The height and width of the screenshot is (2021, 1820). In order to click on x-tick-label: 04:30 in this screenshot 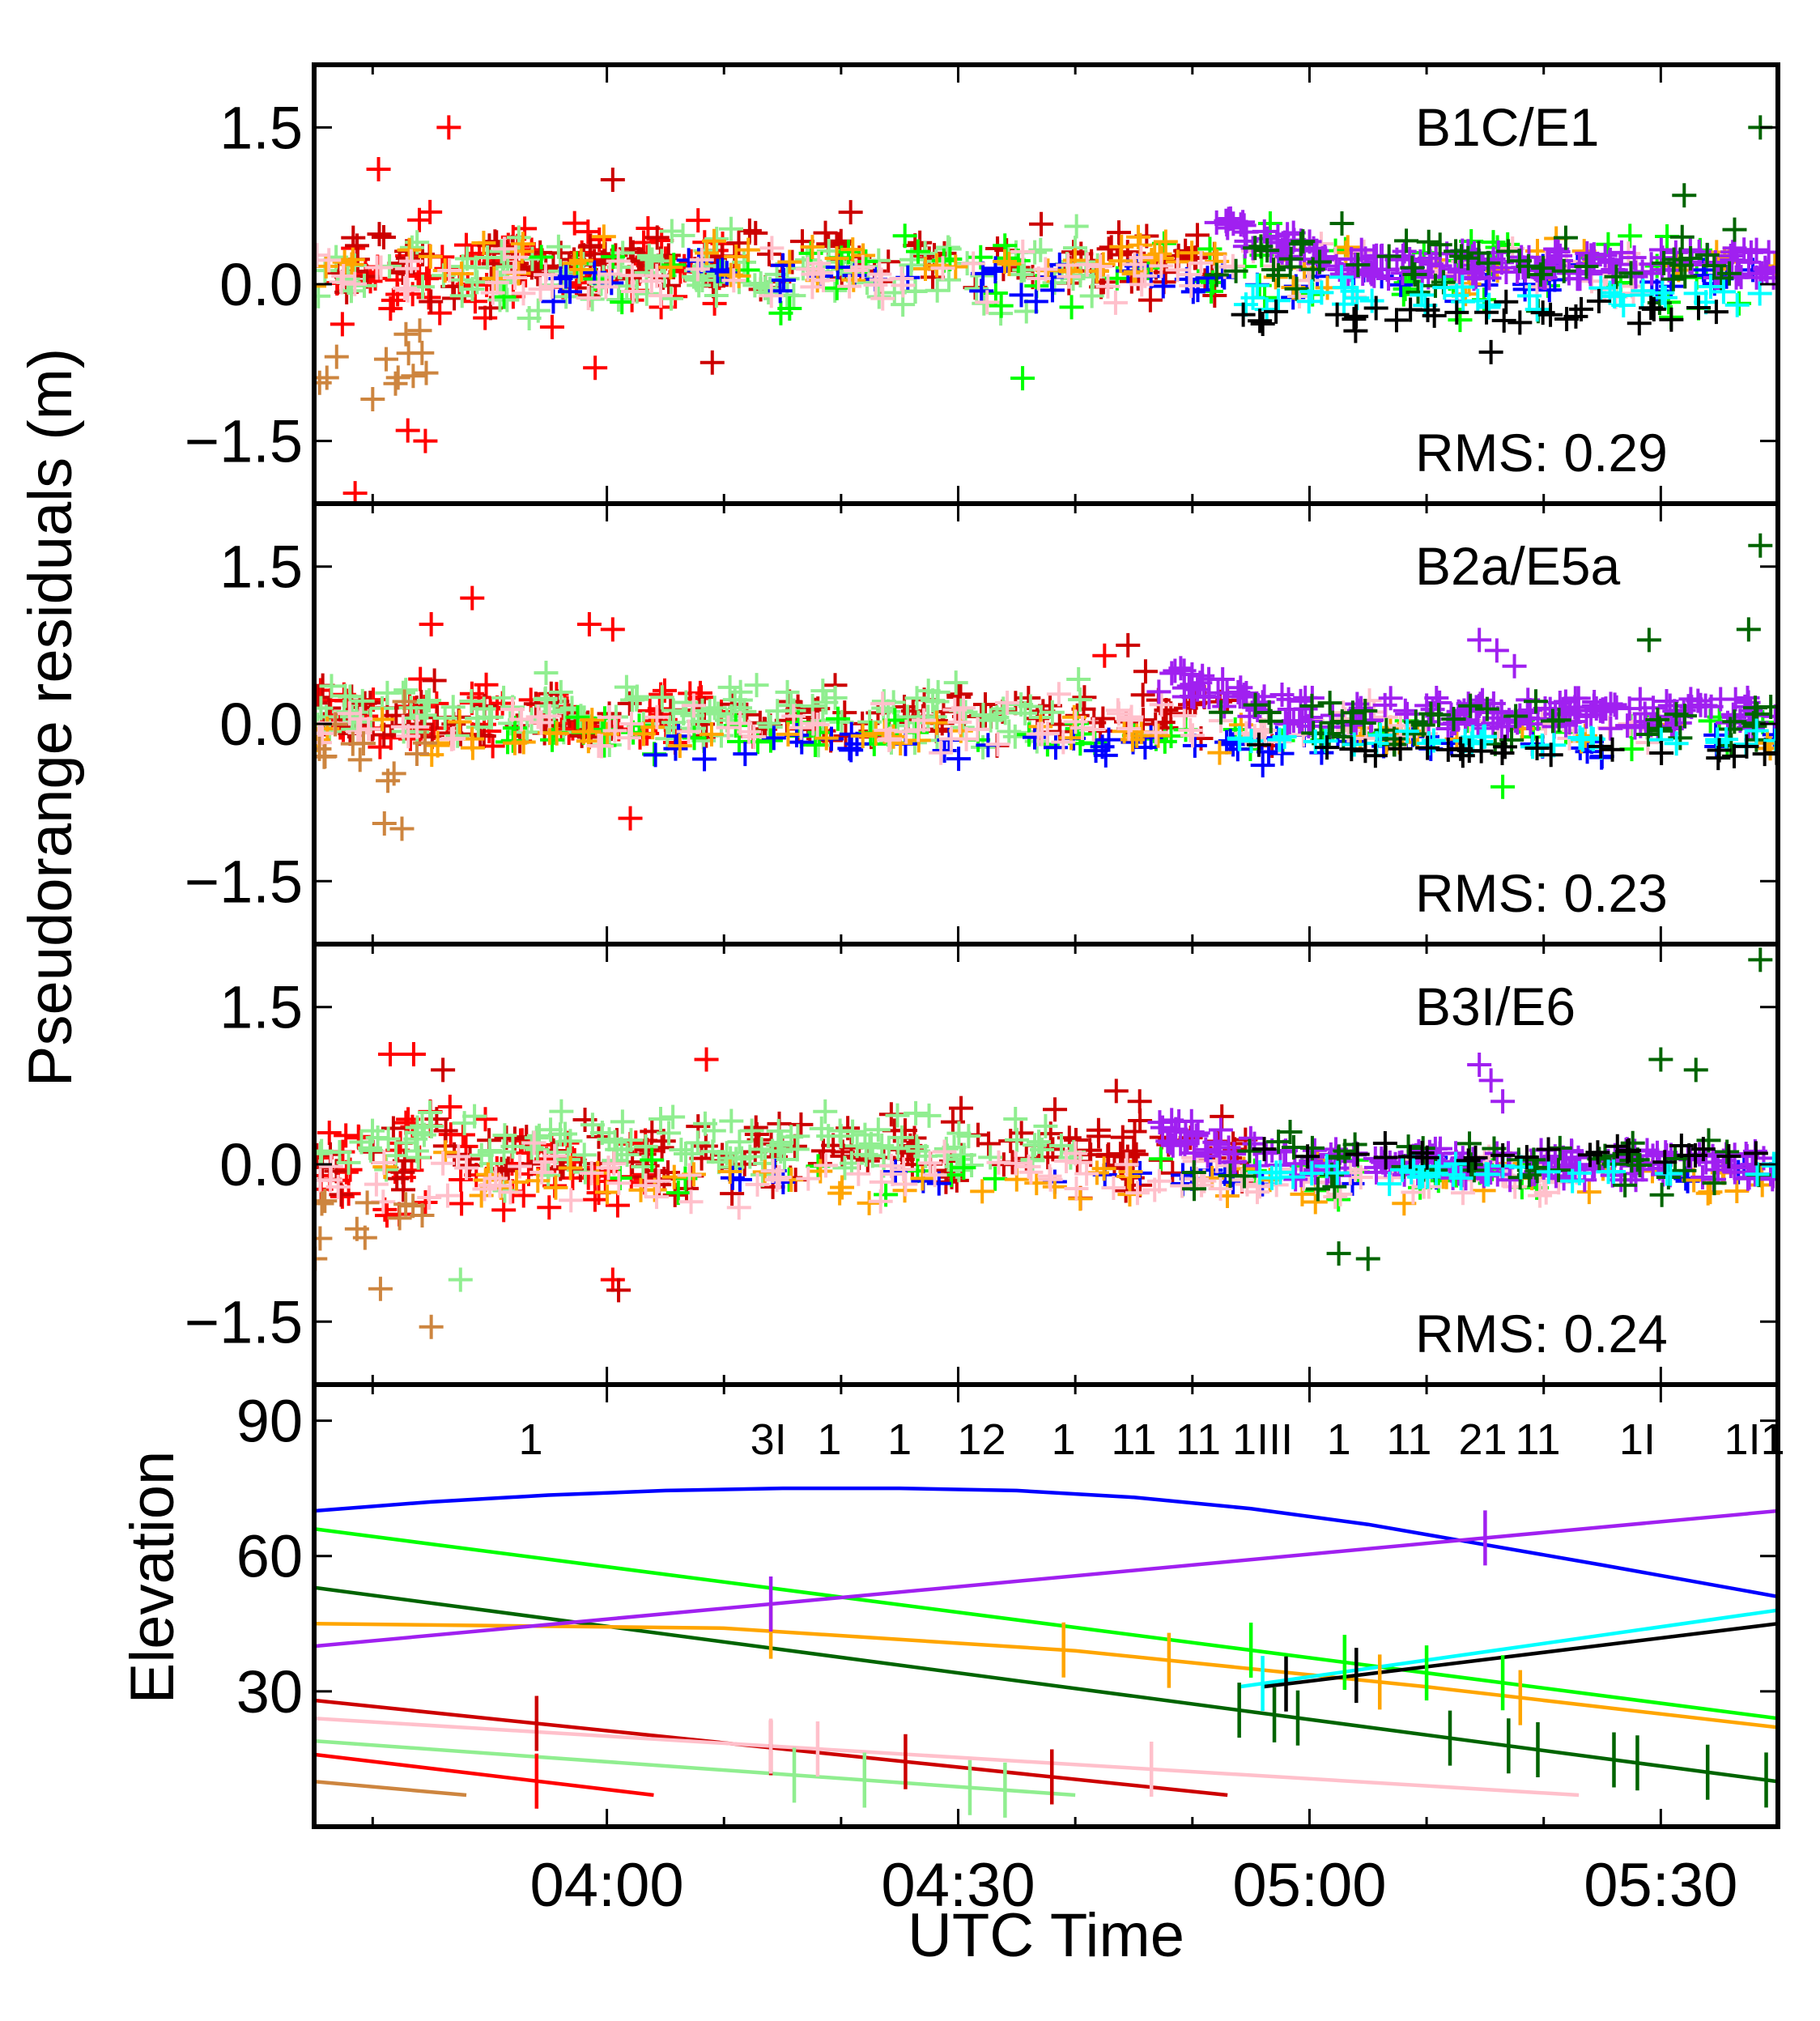, I will do `click(958, 1885)`.